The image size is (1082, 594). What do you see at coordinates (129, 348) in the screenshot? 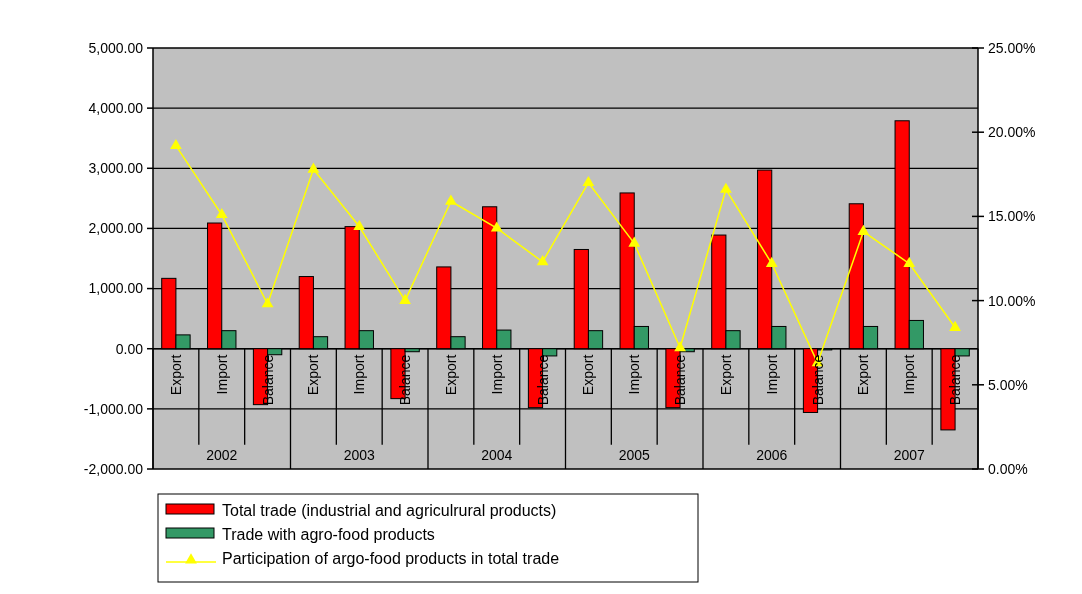
I see `y-tick-label: 0.00` at bounding box center [129, 348].